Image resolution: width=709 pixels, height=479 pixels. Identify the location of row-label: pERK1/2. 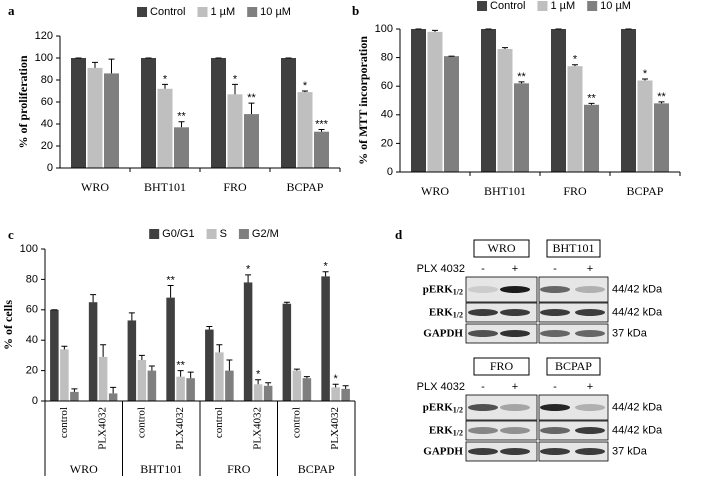
(443, 407).